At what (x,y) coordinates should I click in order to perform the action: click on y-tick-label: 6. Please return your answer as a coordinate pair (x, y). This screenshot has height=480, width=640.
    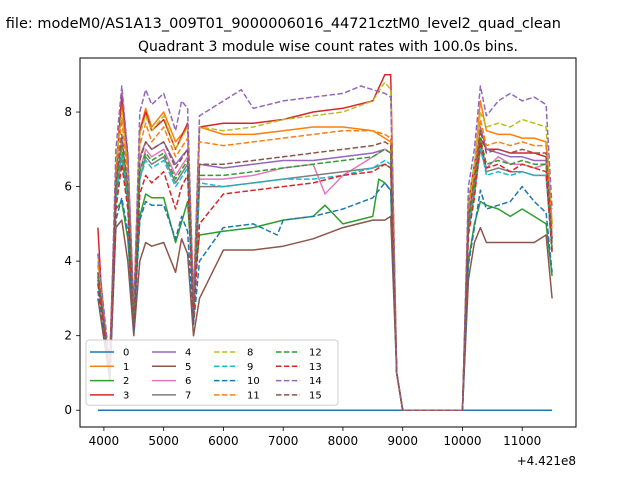
    Looking at the image, I should click on (68, 187).